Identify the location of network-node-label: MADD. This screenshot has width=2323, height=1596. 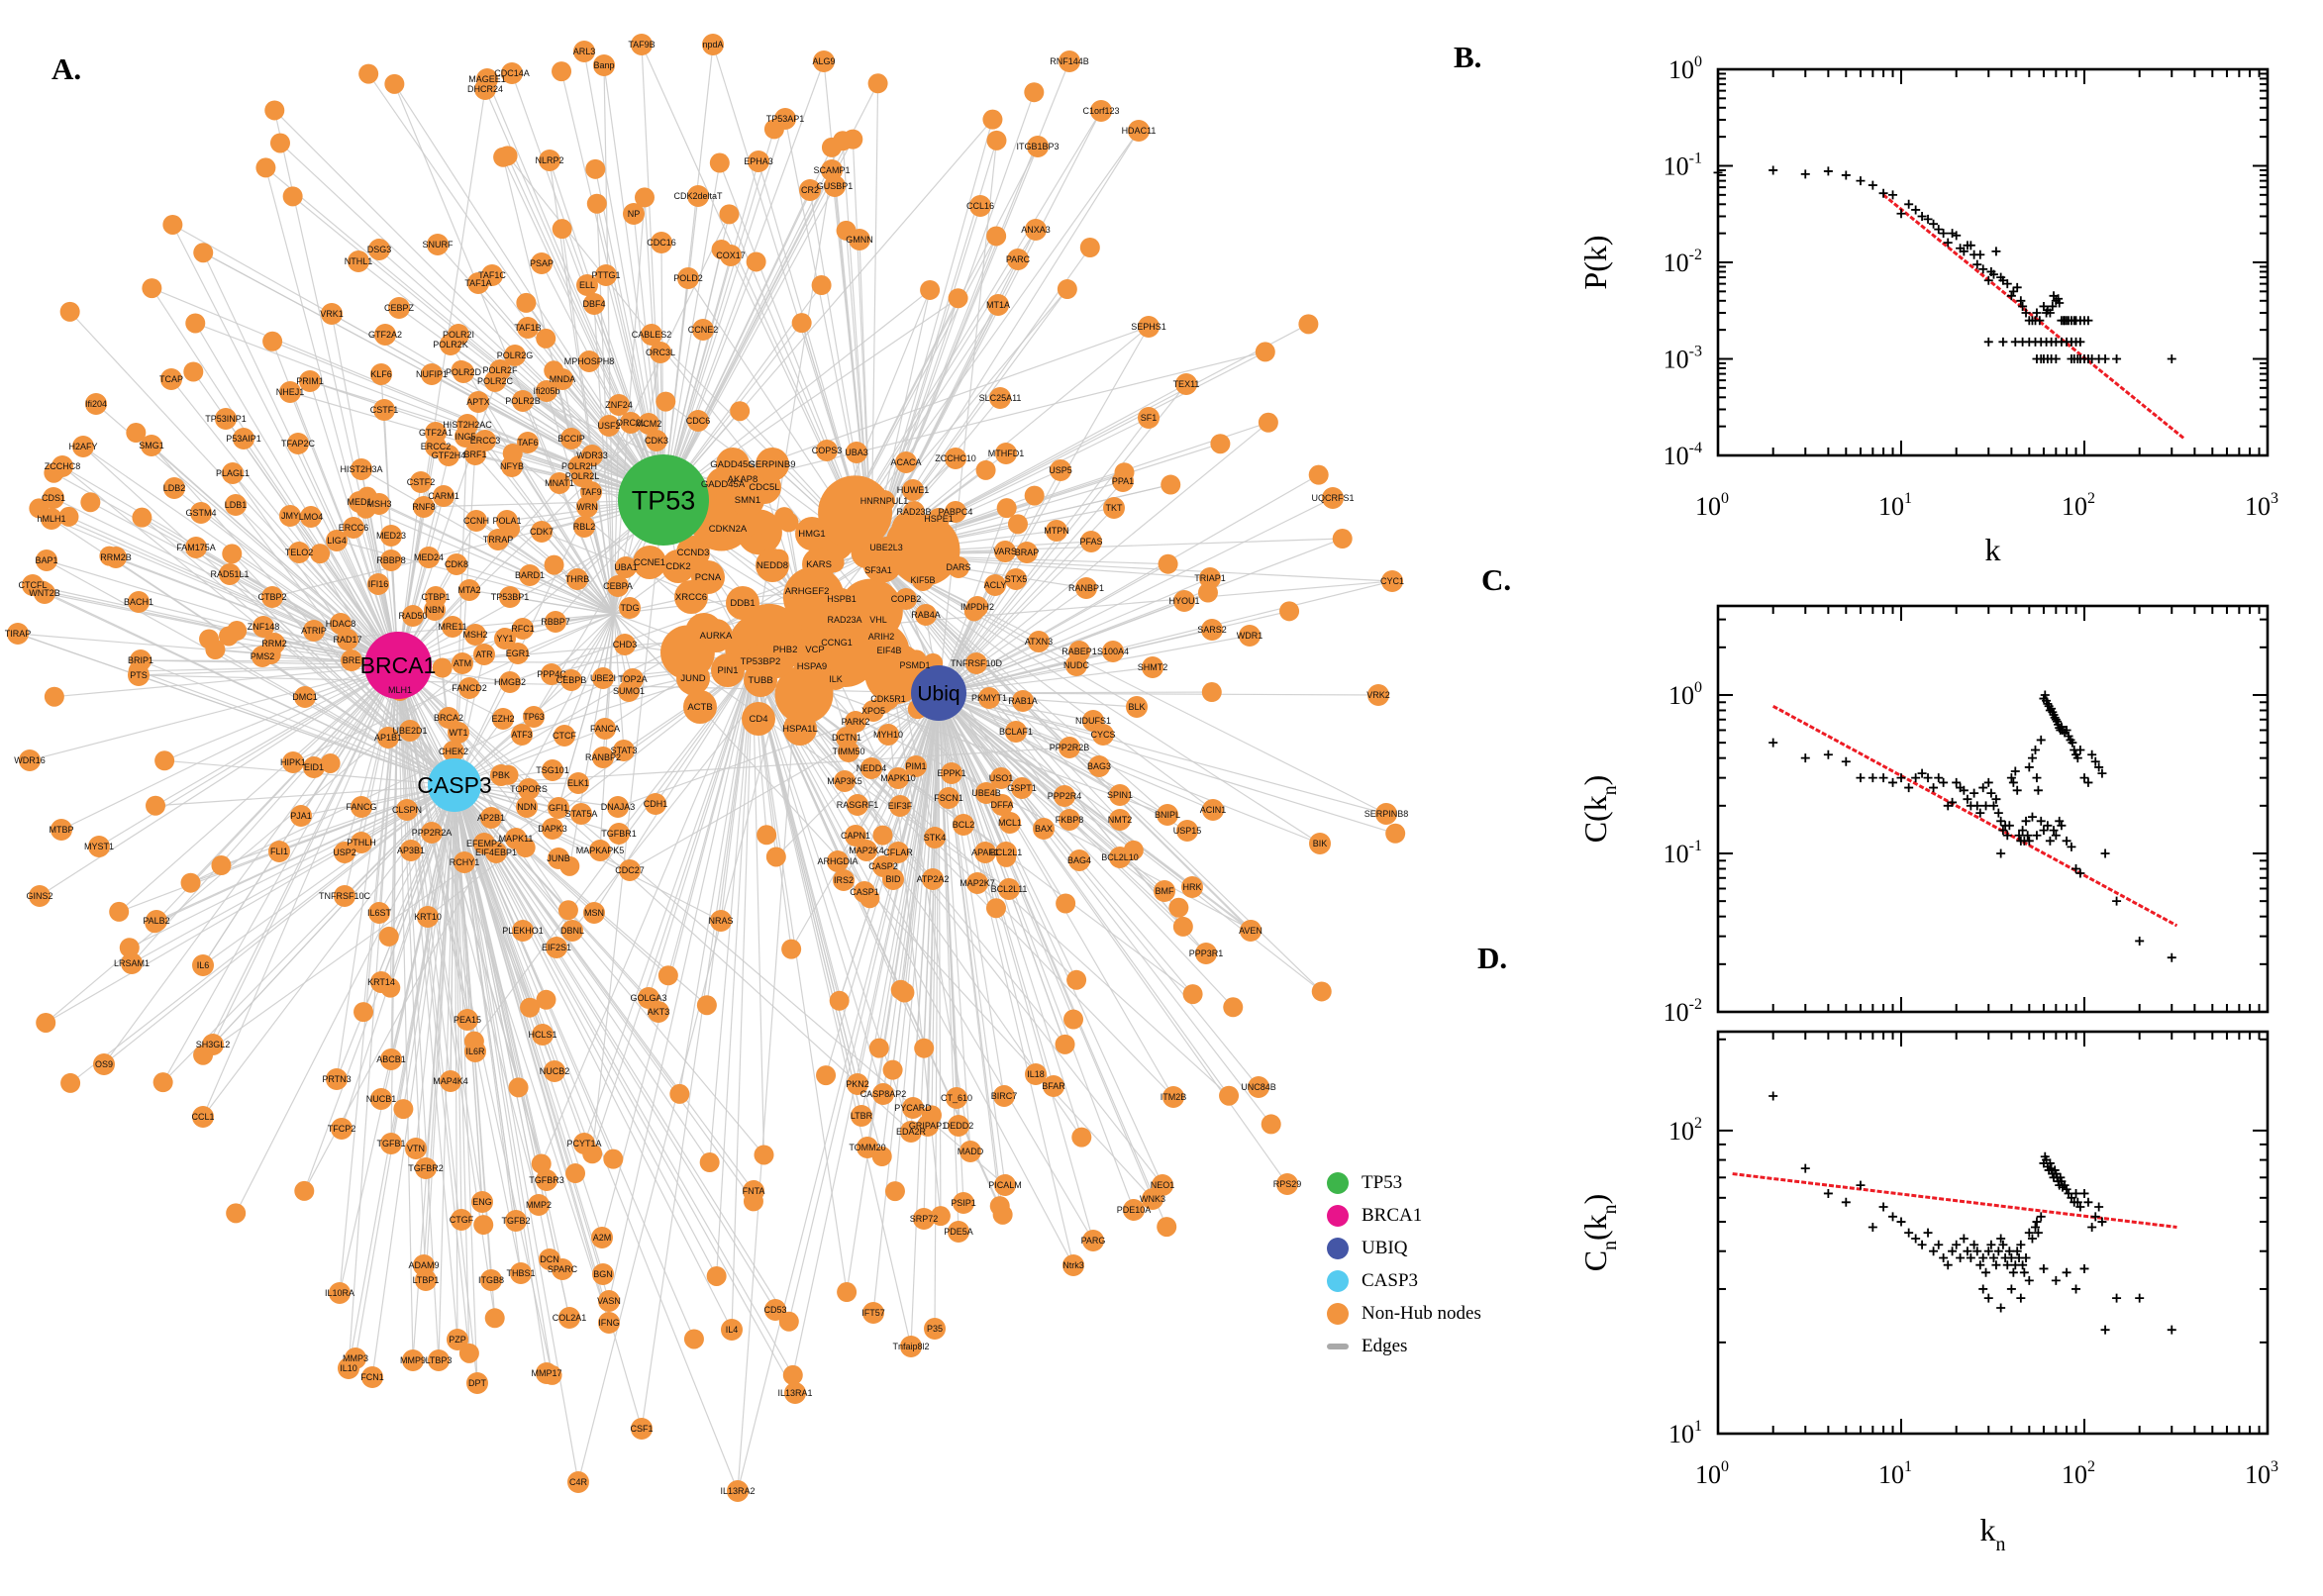
(971, 1151).